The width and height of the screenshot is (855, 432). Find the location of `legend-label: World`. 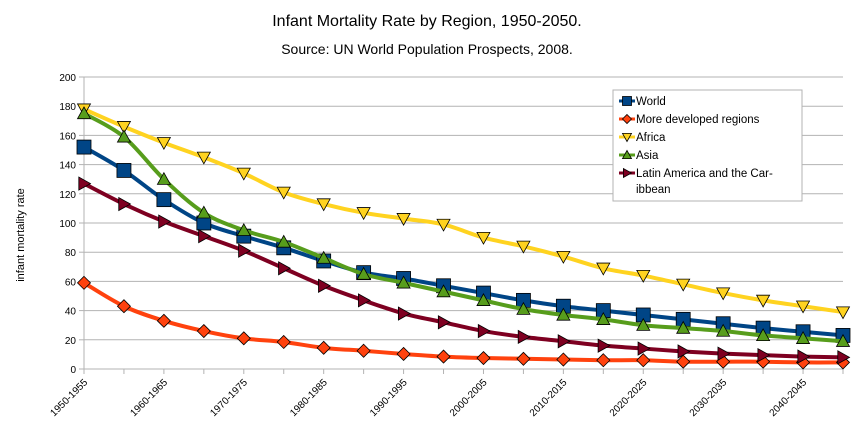

legend-label: World is located at coordinates (651, 102).